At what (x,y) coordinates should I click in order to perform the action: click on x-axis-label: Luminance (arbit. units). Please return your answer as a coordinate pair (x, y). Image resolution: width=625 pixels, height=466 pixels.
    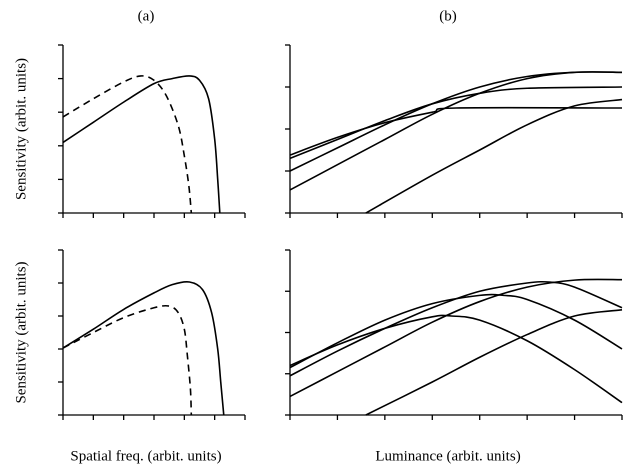
    Looking at the image, I should click on (447, 456).